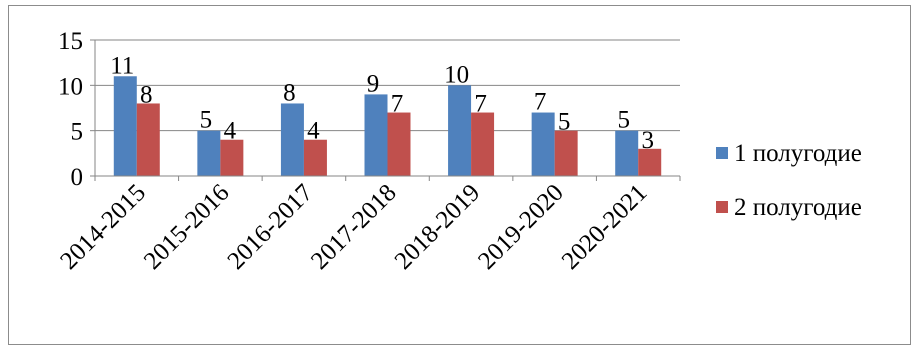 This screenshot has width=920, height=351. What do you see at coordinates (438, 227) in the screenshot?
I see `x-category-label: 2018-2019` at bounding box center [438, 227].